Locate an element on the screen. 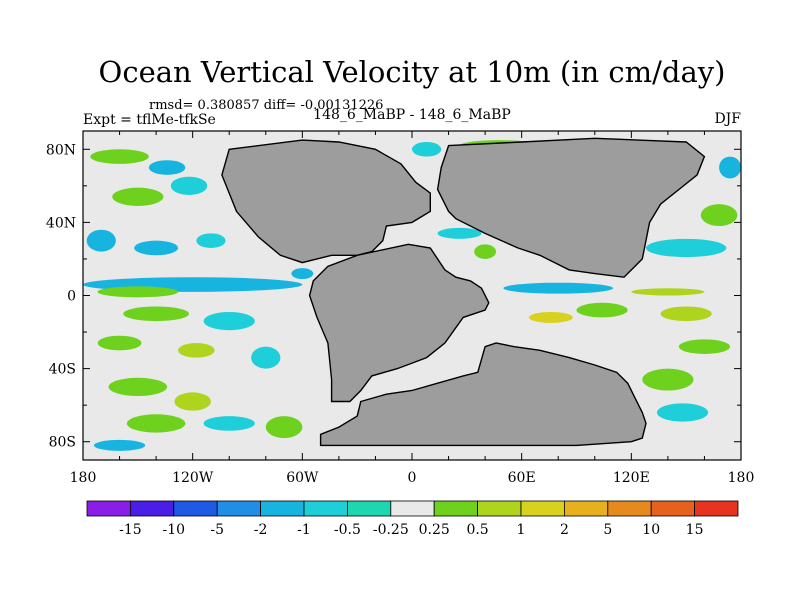 The height and width of the screenshot is (600, 800). colorbar: -15 -10 -5 -2 -1 -0.5 -0.25 0.25 0.5 1 2 5 10 15 is located at coordinates (412, 519).